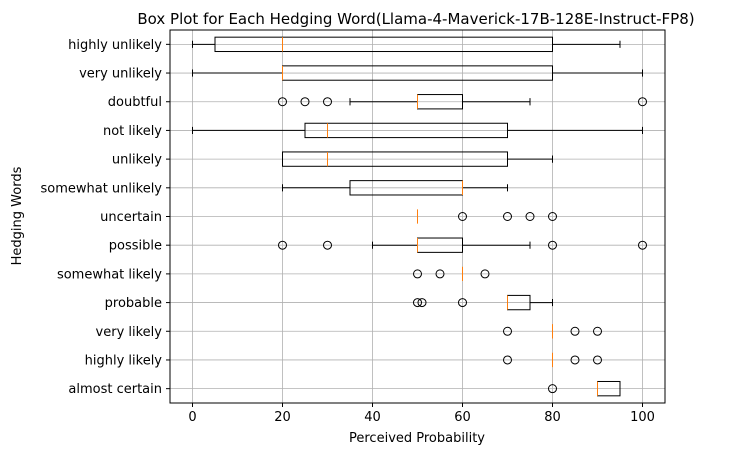 This screenshot has width=735, height=455. Describe the element at coordinates (101, 188) in the screenshot. I see `y-tick-label: somewhat unlikely` at that location.